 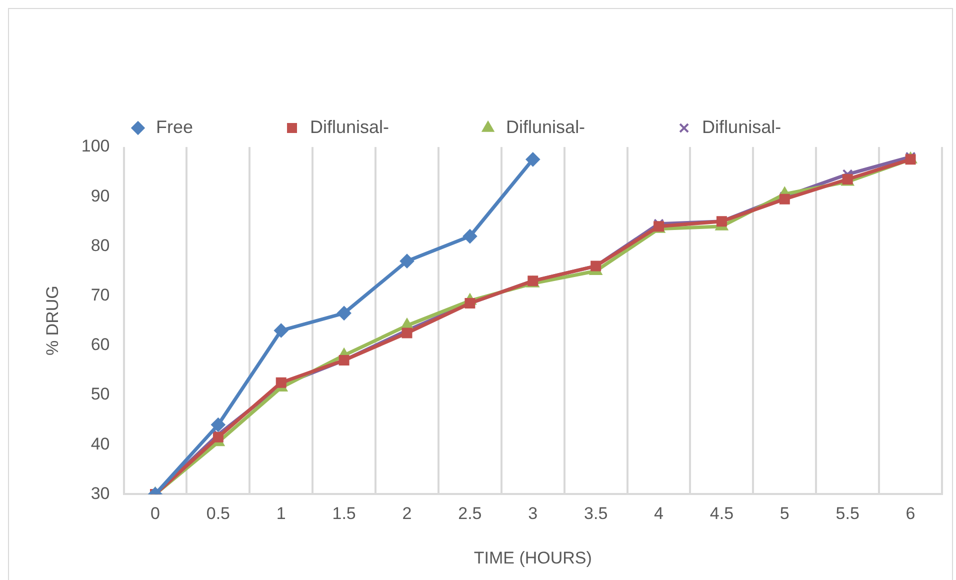 What do you see at coordinates (344, 514) in the screenshot?
I see `x-tick-label: 1.5` at bounding box center [344, 514].